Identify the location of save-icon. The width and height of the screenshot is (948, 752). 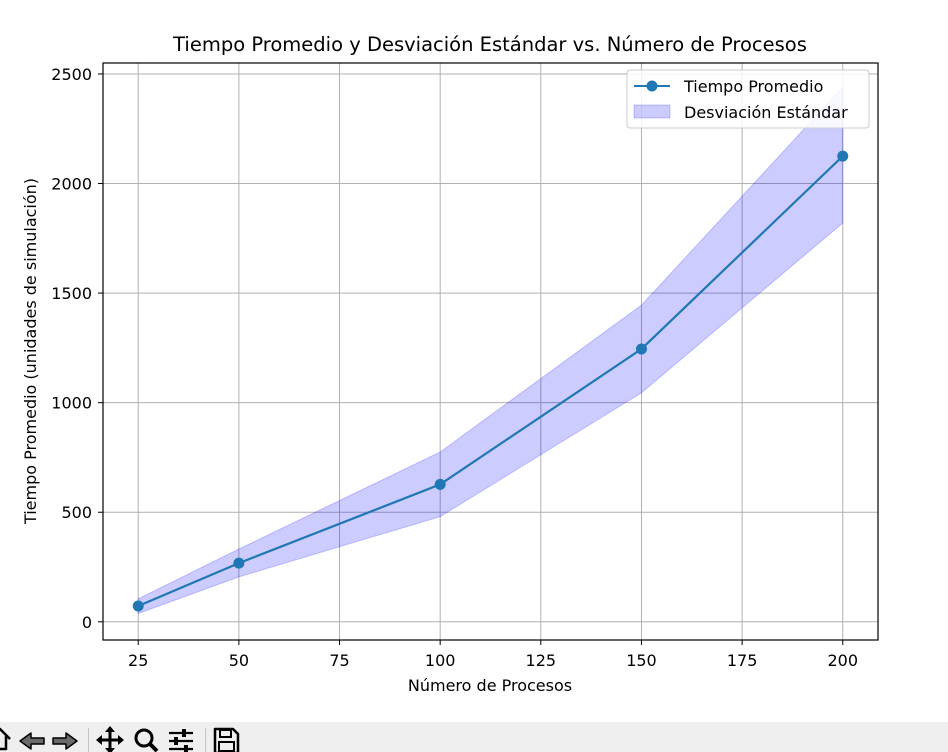
(226, 738).